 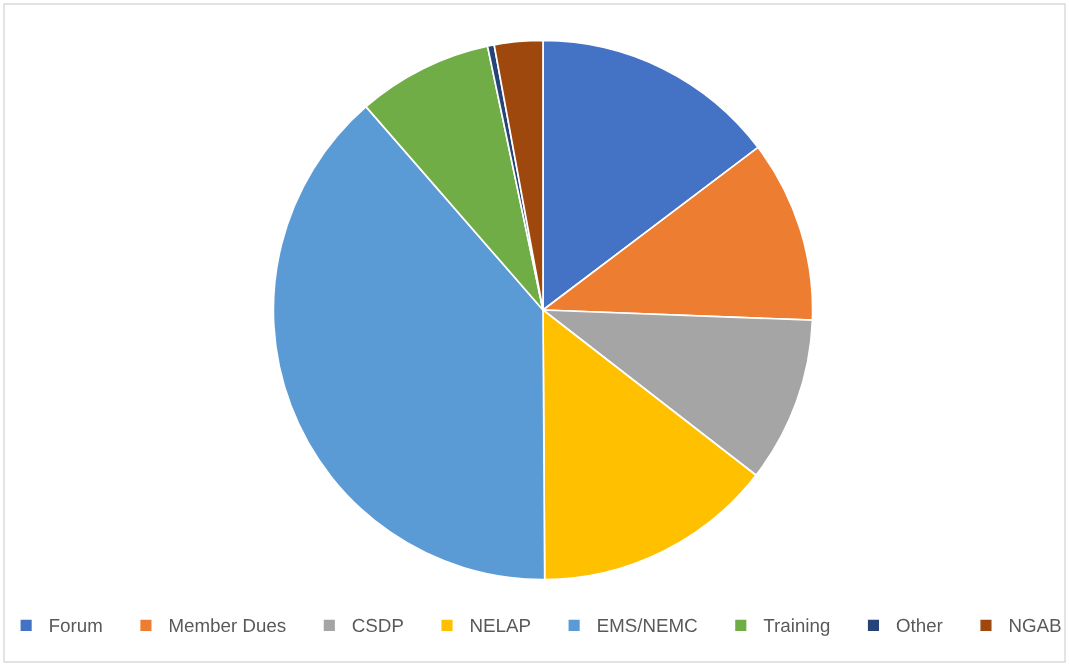 What do you see at coordinates (919, 625) in the screenshot?
I see `legend-label: Other` at bounding box center [919, 625].